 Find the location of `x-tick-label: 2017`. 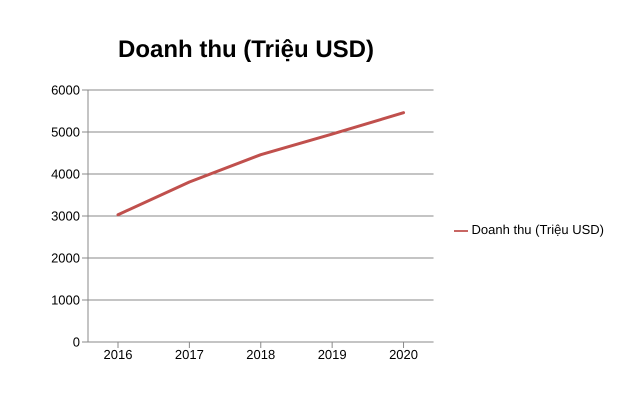

x-tick-label: 2017 is located at coordinates (189, 354).